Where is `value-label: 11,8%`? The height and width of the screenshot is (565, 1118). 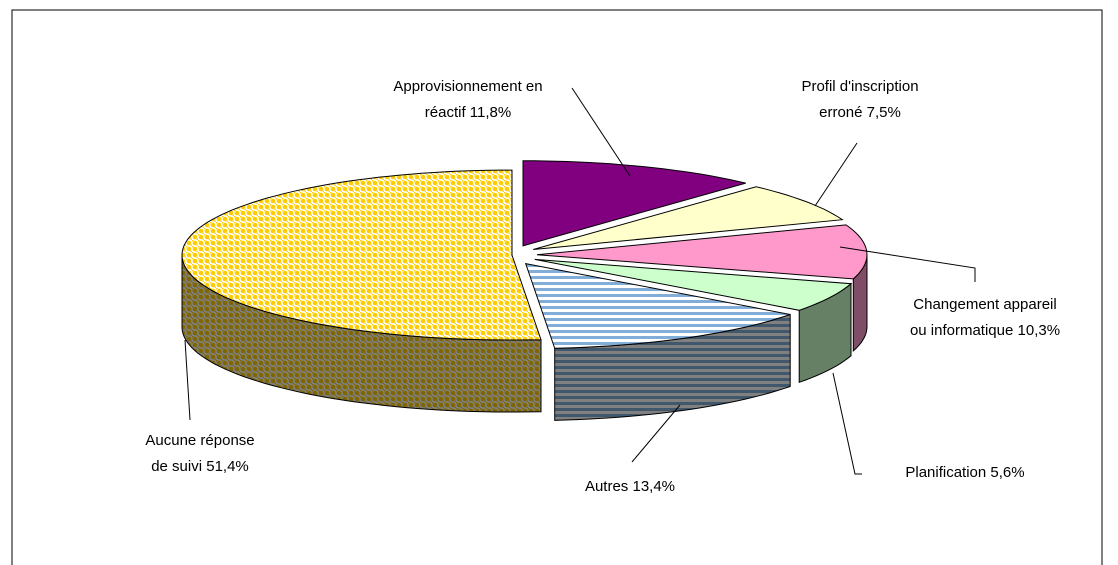 value-label: 11,8% is located at coordinates (490, 112).